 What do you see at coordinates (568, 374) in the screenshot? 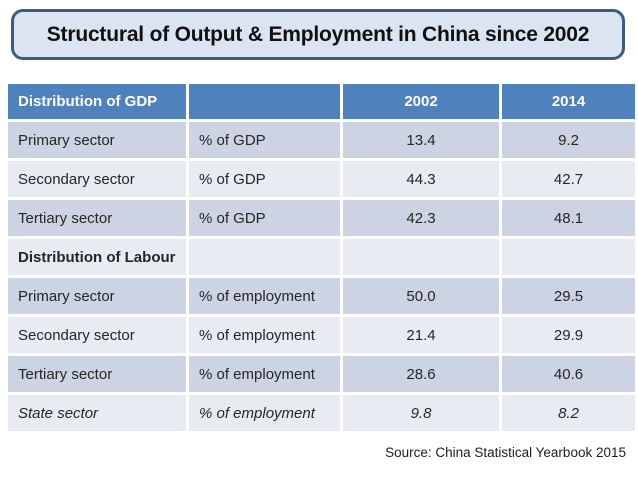
I see `value-2014: 40.6` at bounding box center [568, 374].